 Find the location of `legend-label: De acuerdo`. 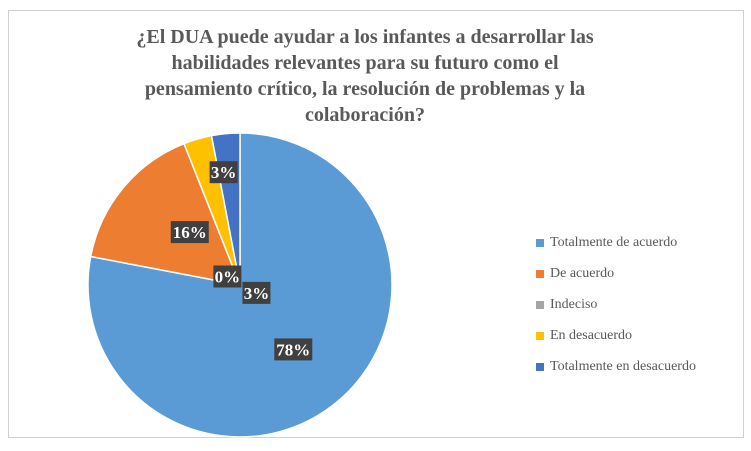

legend-label: De acuerdo is located at coordinates (582, 273).